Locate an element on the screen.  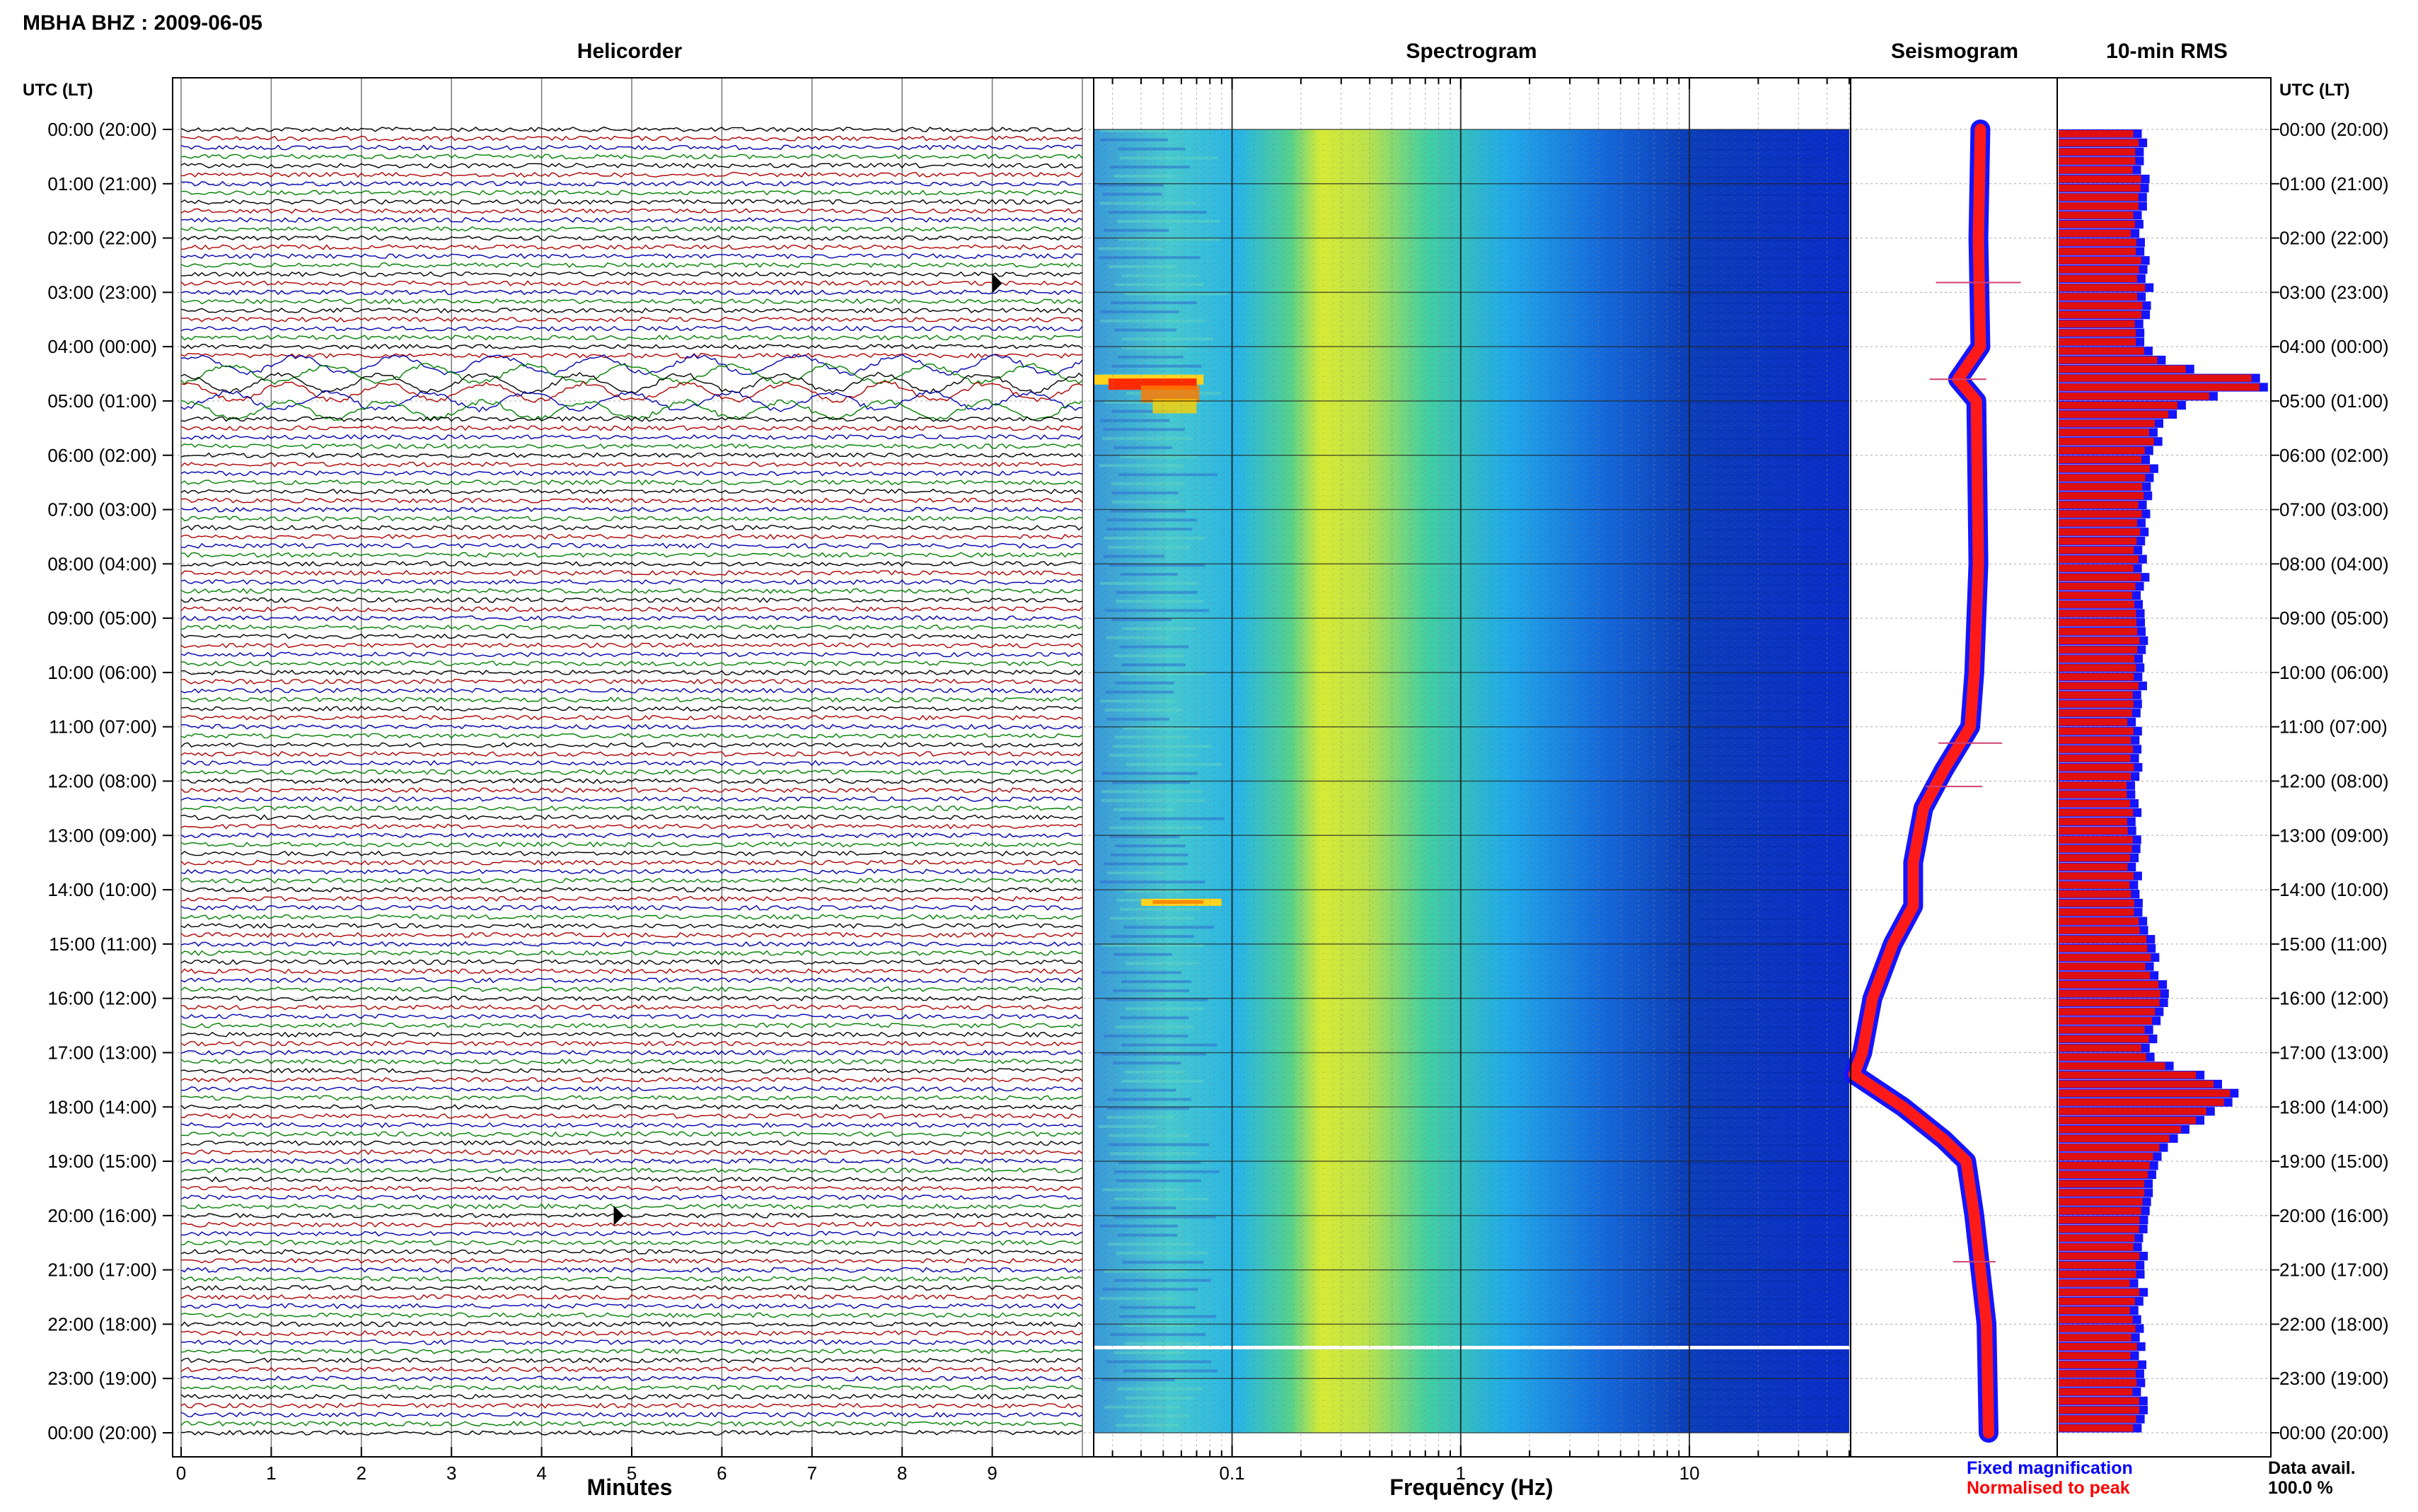
time-label-right: 10:00 (06:00) is located at coordinates (2334, 672).